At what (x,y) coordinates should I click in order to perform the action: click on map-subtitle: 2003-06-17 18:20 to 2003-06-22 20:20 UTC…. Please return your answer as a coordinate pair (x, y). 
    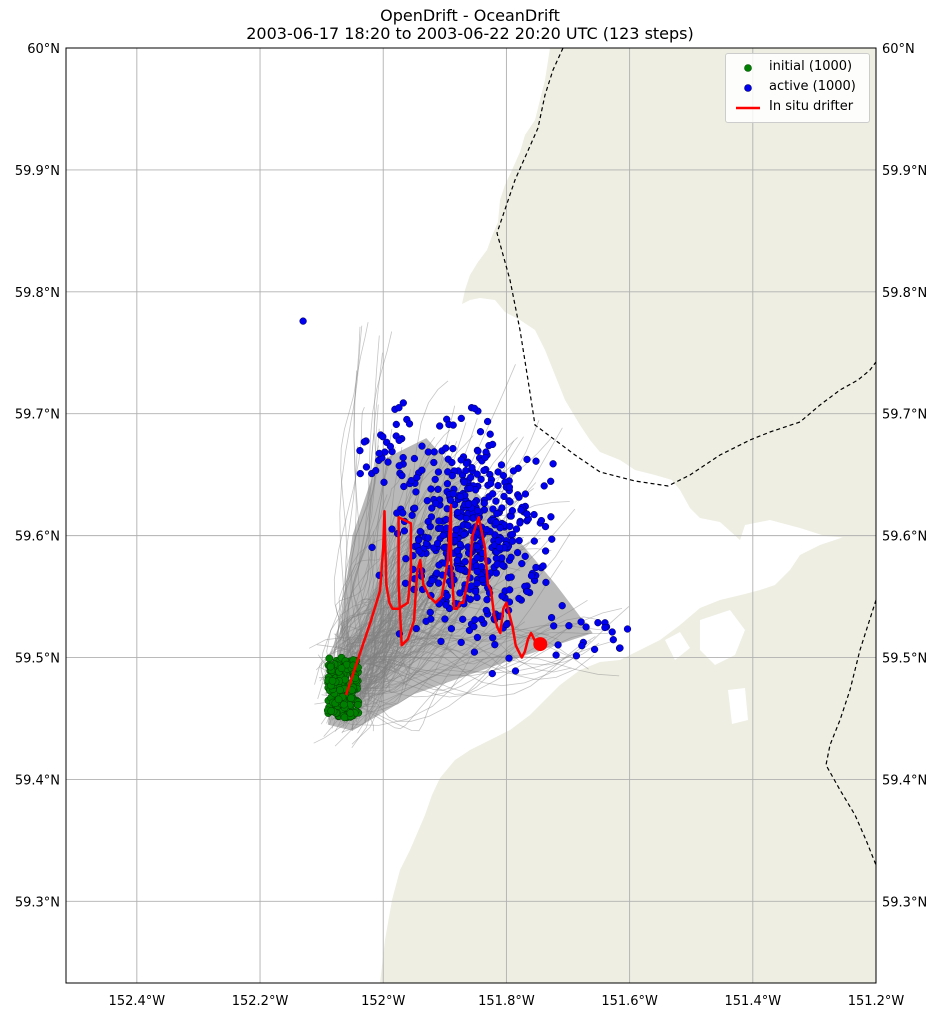
    Looking at the image, I should click on (470, 33).